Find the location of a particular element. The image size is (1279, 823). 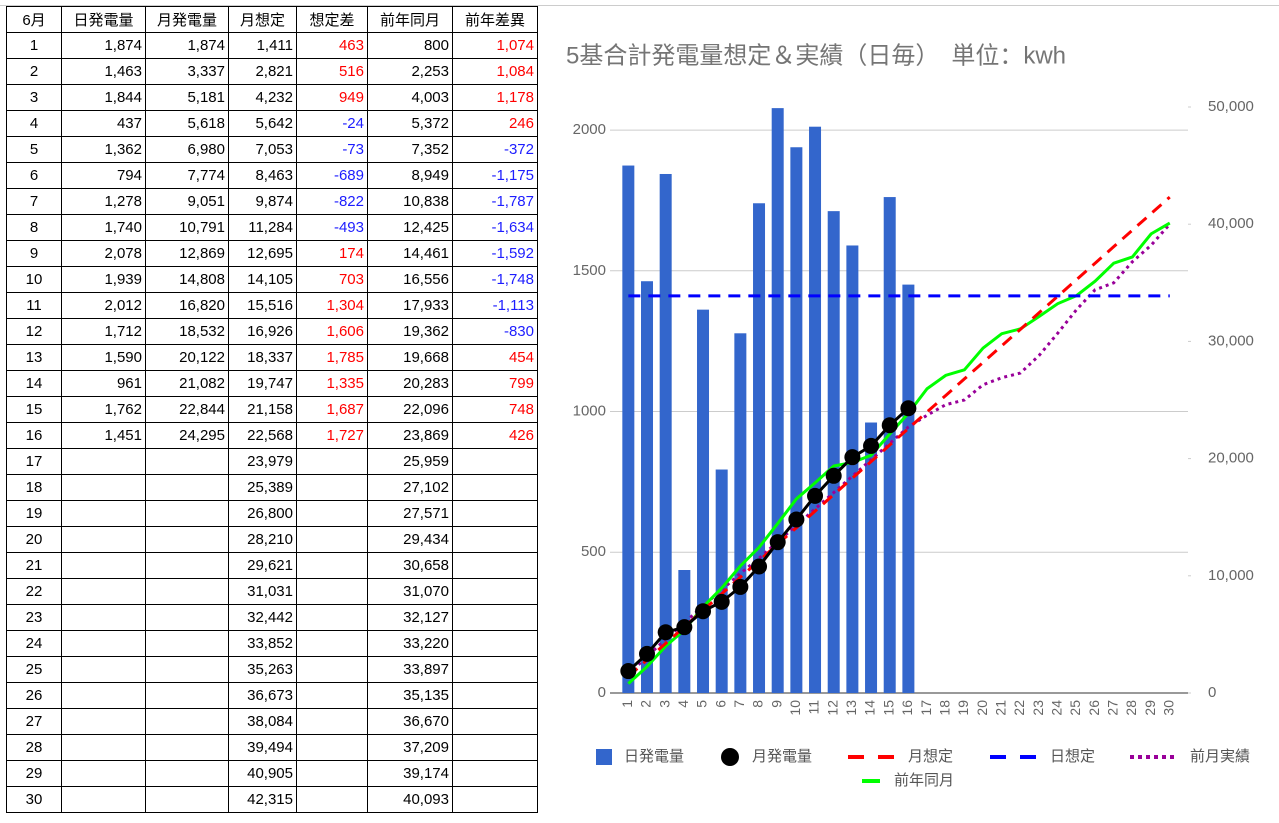

cell: 22,844 is located at coordinates (187, 409).